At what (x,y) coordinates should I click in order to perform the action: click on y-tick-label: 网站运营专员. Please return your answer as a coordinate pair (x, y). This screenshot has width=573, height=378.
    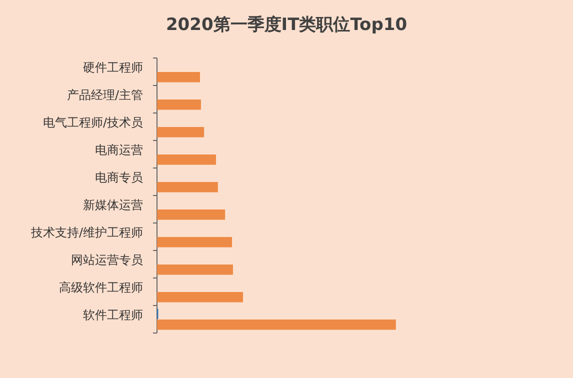
    Looking at the image, I should click on (107, 260).